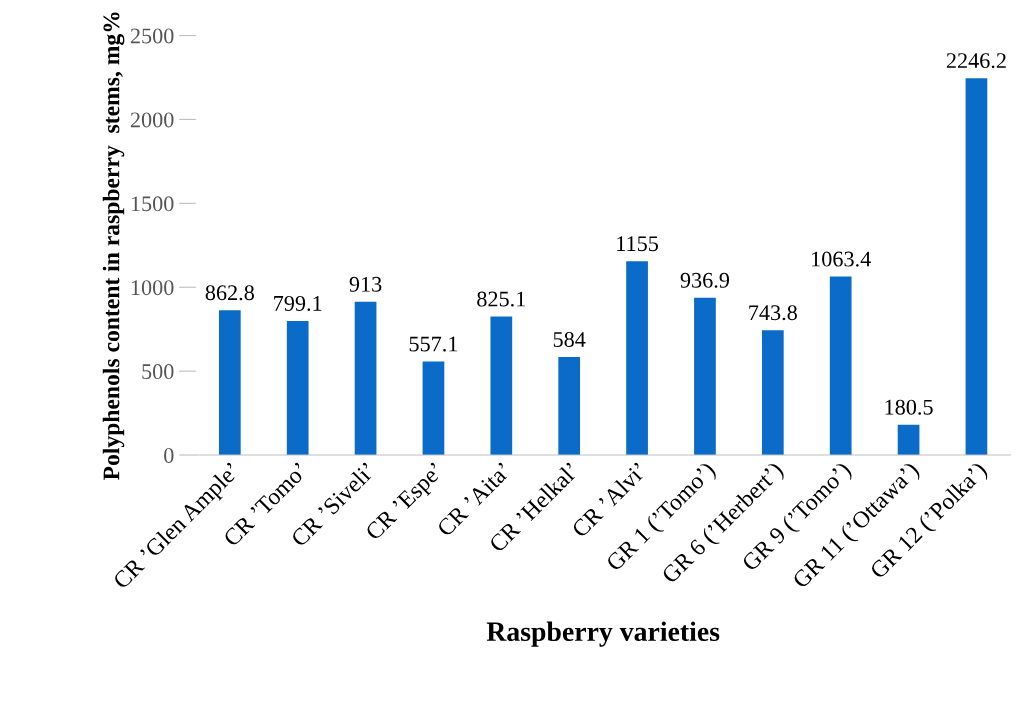 The height and width of the screenshot is (711, 1031). What do you see at coordinates (501, 299) in the screenshot?
I see `data-label: 825.1` at bounding box center [501, 299].